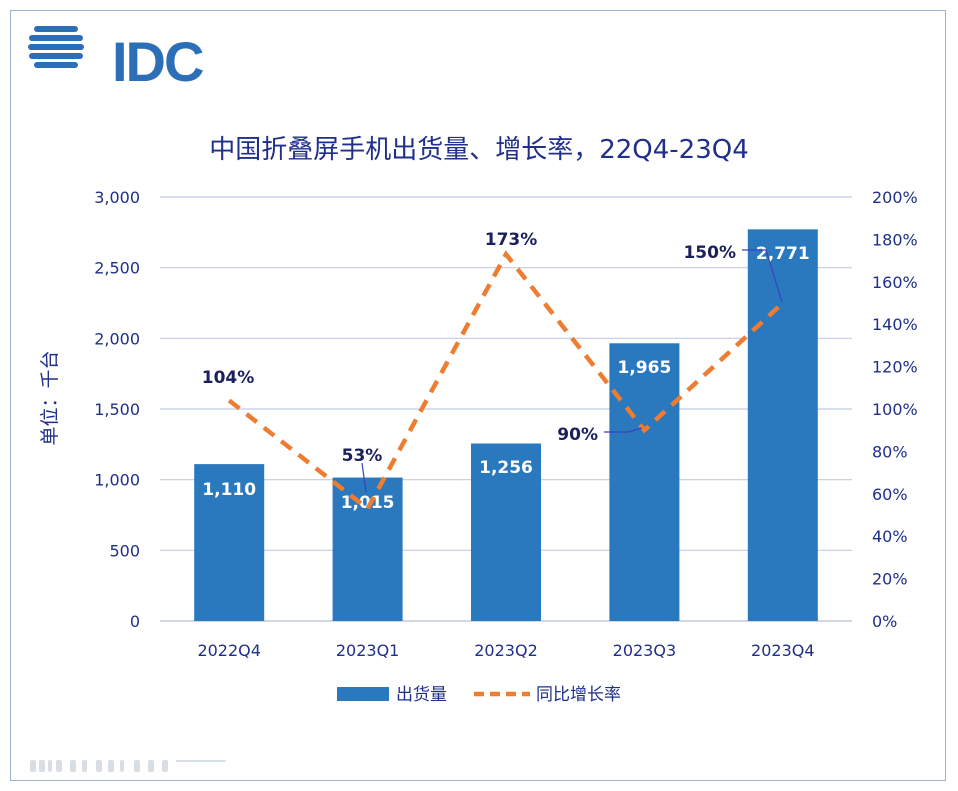  Describe the element at coordinates (50, 397) in the screenshot. I see `y-axis-label: 单位：千台` at that location.